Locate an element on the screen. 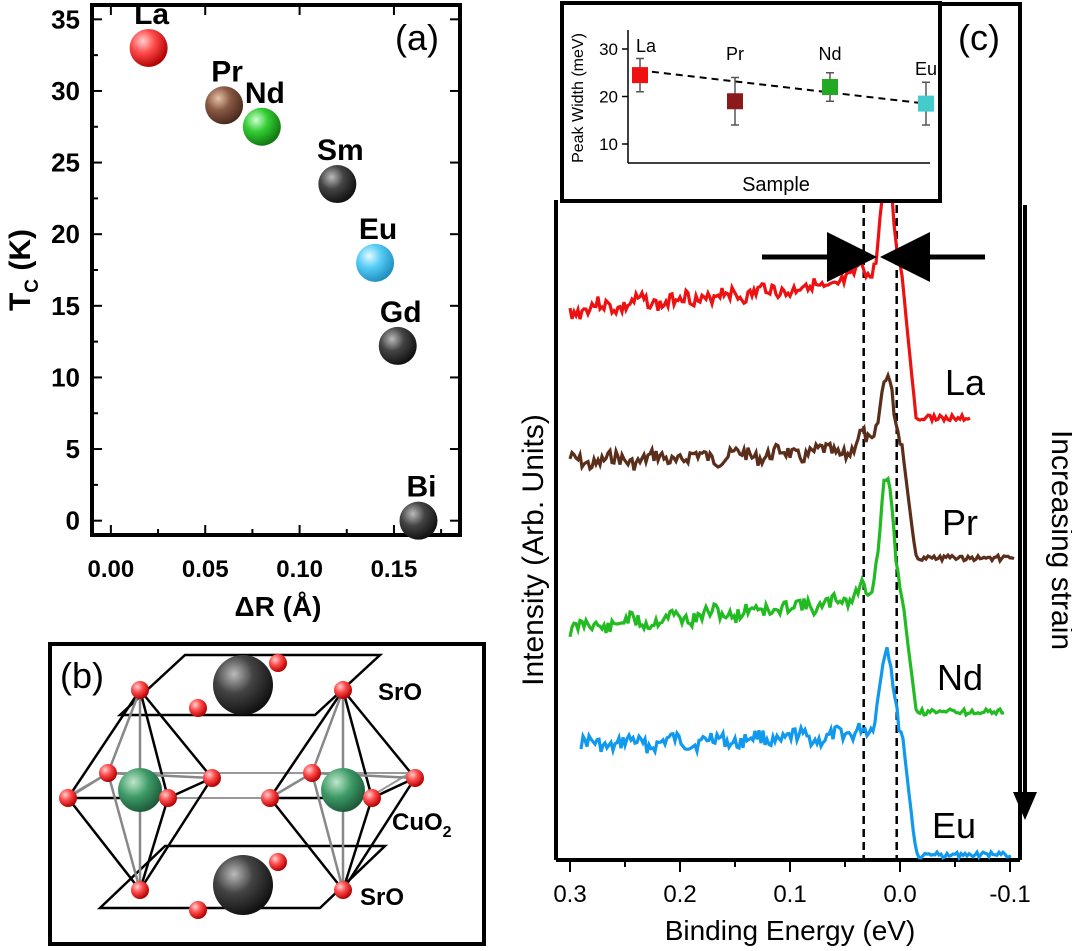 The image size is (1072, 951). inset-point-la is located at coordinates (640, 75).